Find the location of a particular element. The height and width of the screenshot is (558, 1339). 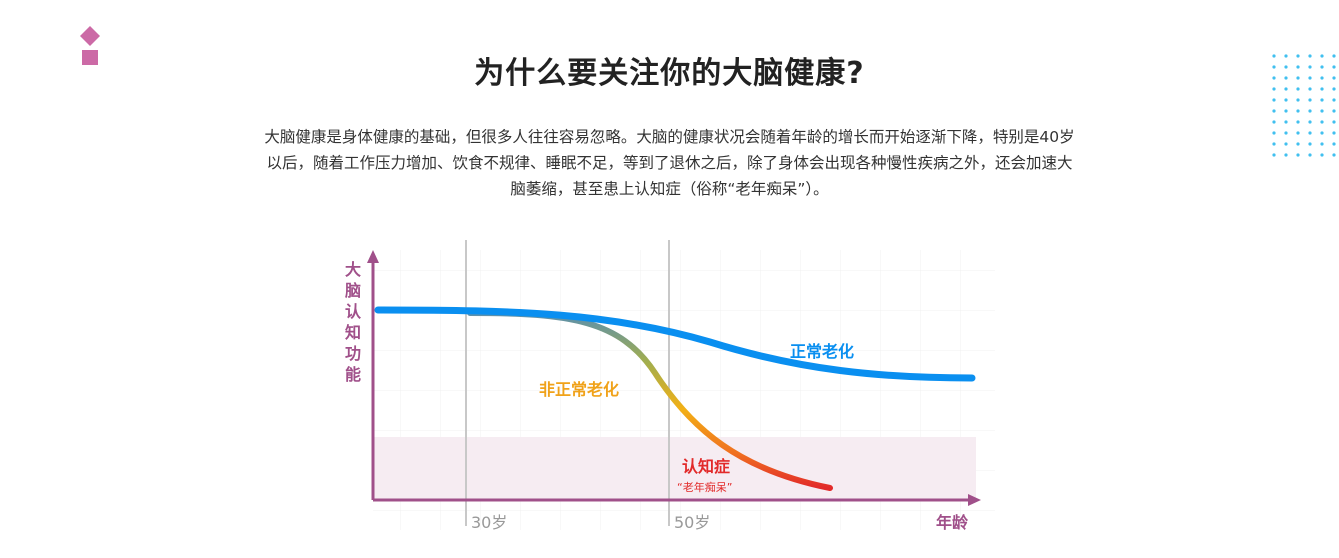

brand-logo-icon is located at coordinates (90, 45).